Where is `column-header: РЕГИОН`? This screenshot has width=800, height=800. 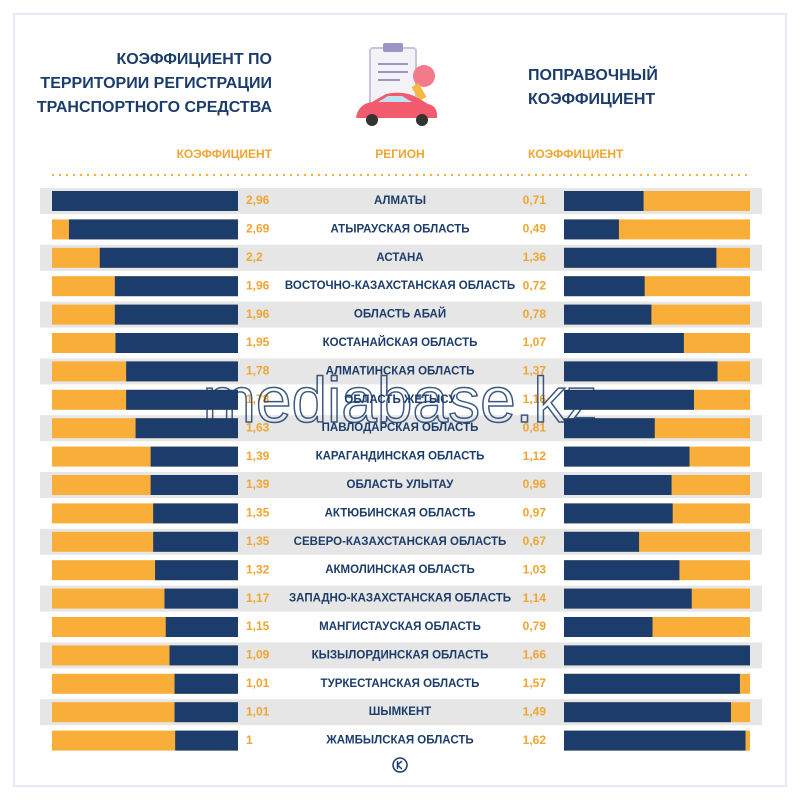 column-header: РЕГИОН is located at coordinates (399, 154).